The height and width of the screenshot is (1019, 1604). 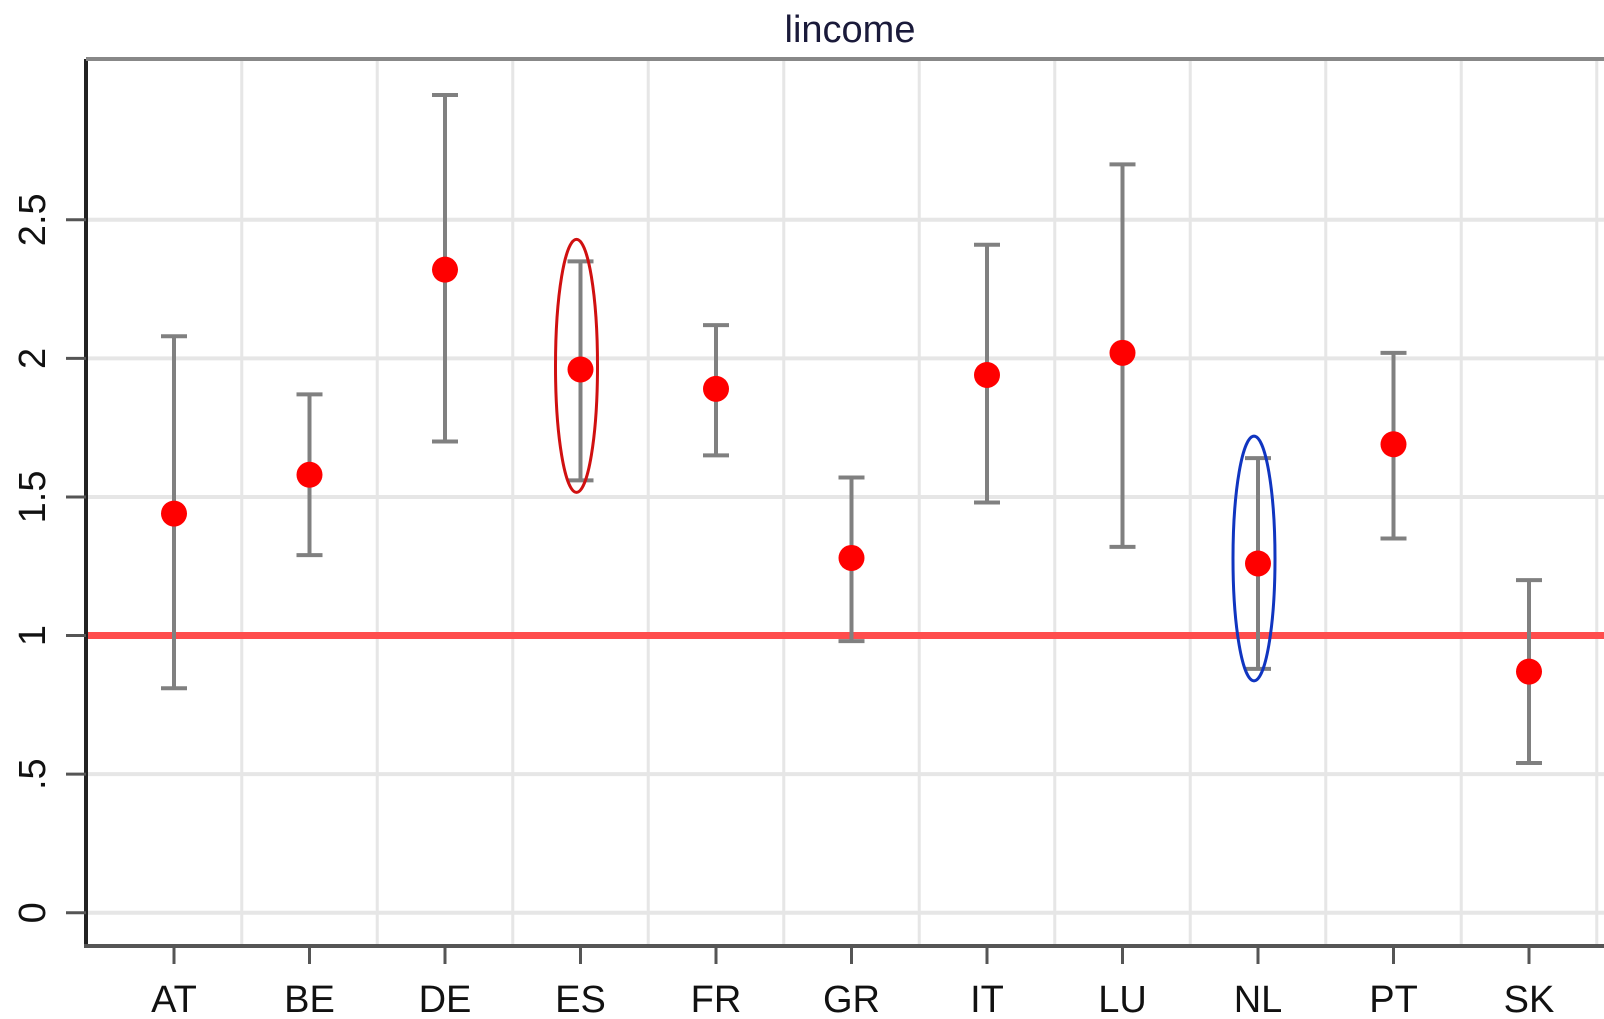 What do you see at coordinates (309, 999) in the screenshot?
I see `x-tick-label: BE` at bounding box center [309, 999].